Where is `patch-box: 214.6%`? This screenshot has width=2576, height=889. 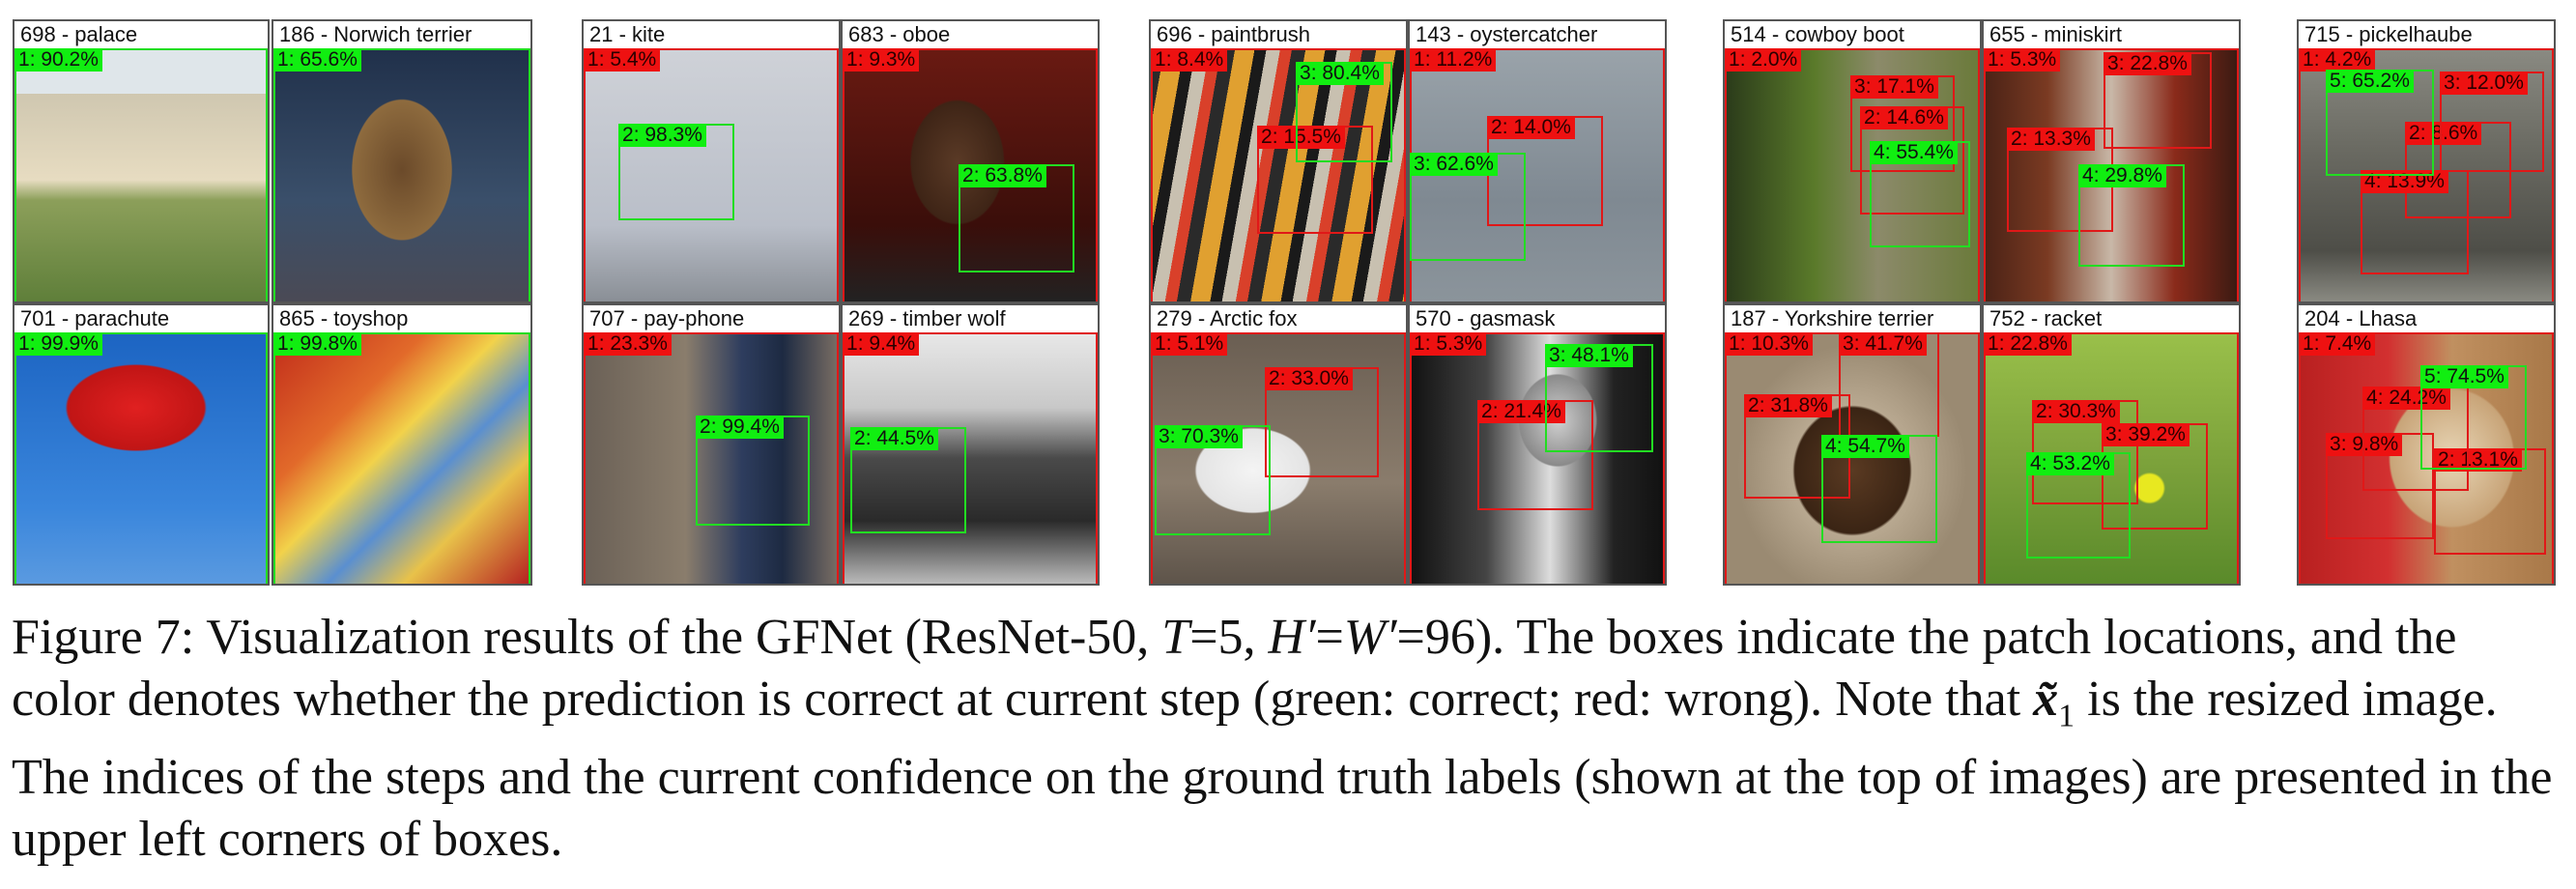
patch-box: 214.6% is located at coordinates (1912, 160).